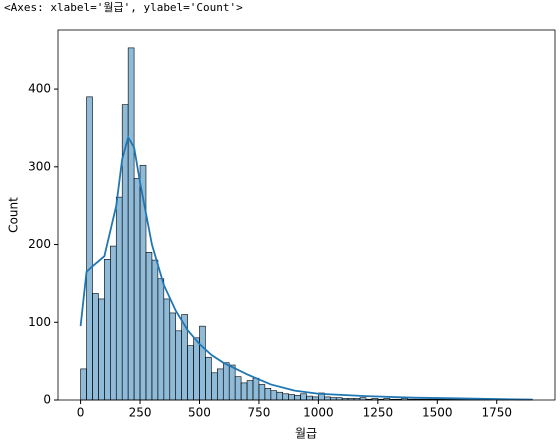 The image size is (560, 447). Describe the element at coordinates (199, 413) in the screenshot. I see `x-tick-label: 500` at that location.